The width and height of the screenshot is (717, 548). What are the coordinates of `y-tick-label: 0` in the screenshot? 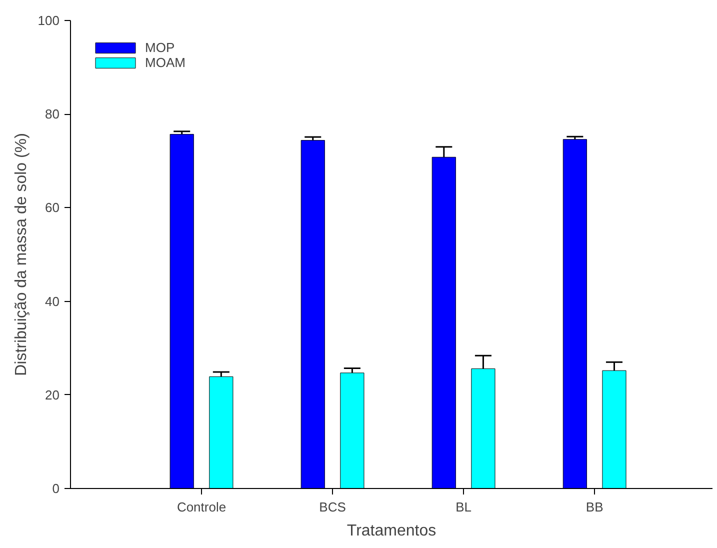 It's located at (56, 488).